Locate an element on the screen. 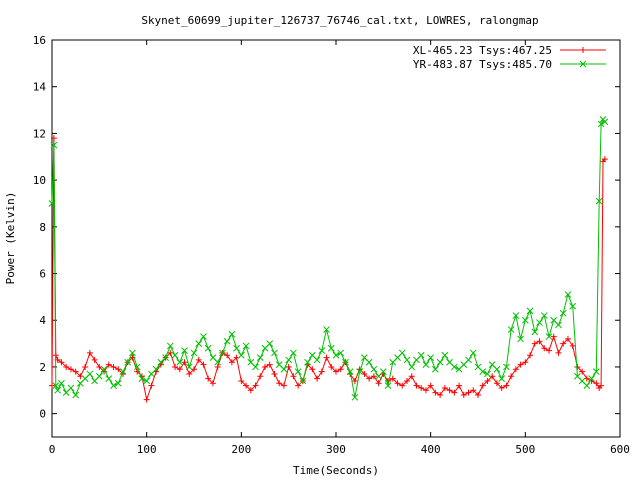 The height and width of the screenshot is (480, 640). x-tick-label: 600 is located at coordinates (620, 449).